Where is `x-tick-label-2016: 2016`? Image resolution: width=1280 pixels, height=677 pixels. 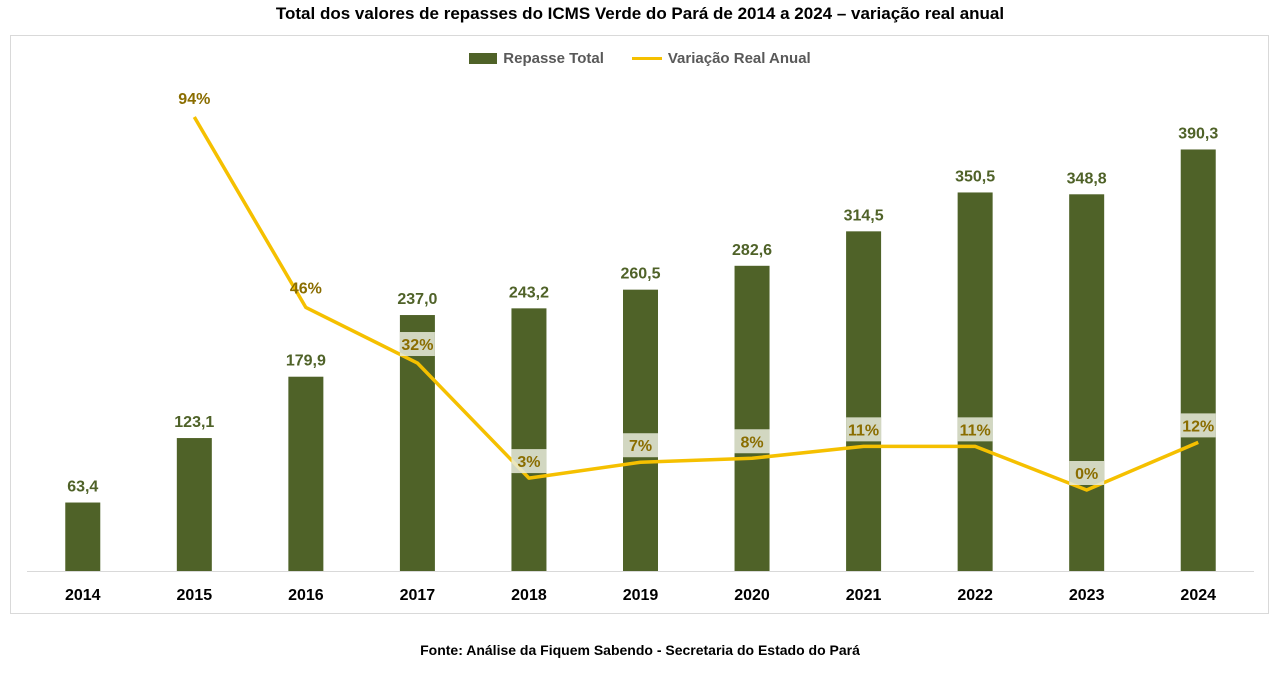 x-tick-label-2016: 2016 is located at coordinates (306, 595).